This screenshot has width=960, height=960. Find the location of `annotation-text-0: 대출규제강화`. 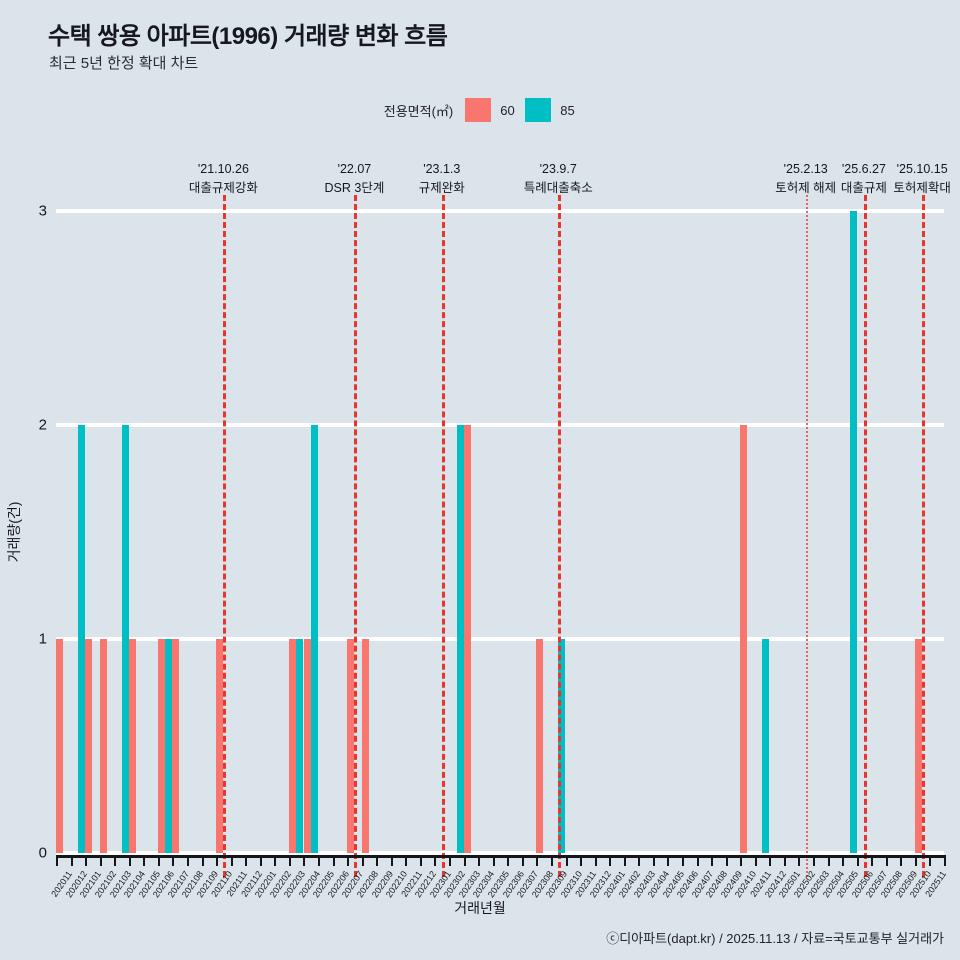

annotation-text-0: 대출규제강화 is located at coordinates (223, 188).